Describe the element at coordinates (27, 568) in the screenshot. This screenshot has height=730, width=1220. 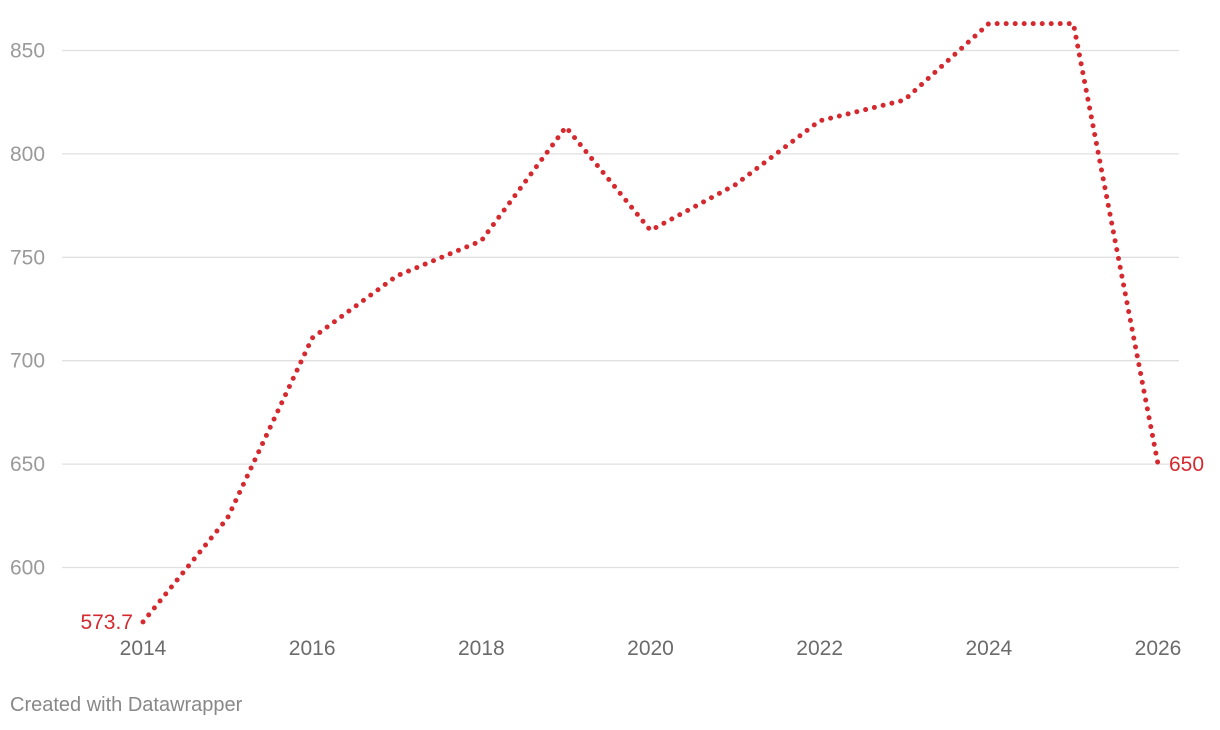
I see `y-tick-label-600: 600` at that location.